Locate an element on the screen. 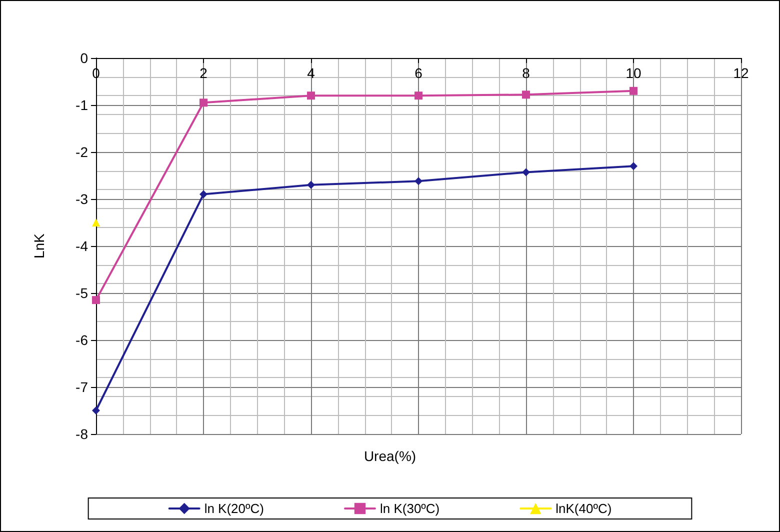 This screenshot has width=780, height=532. y-tick-label: -1 is located at coordinates (82, 105).